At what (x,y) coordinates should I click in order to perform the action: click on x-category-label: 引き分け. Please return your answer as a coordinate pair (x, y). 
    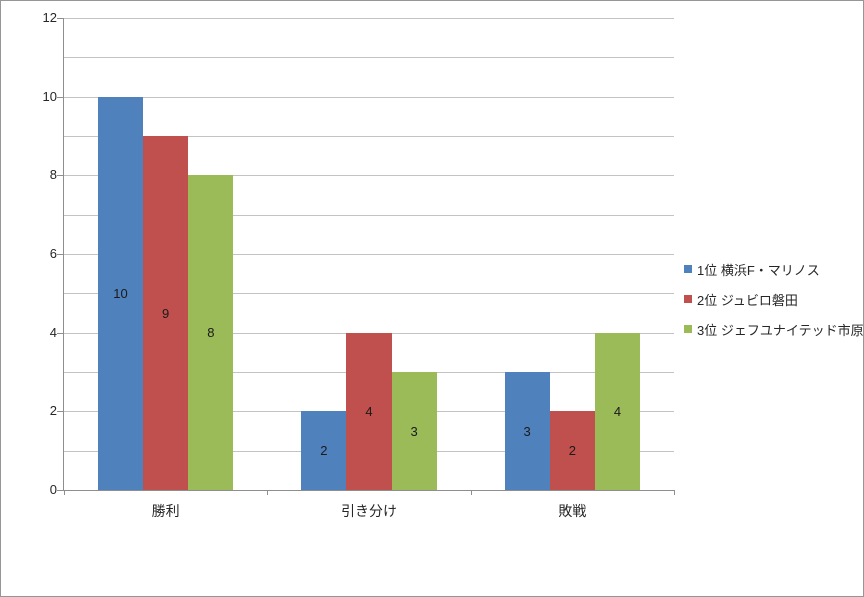
    Looking at the image, I should click on (369, 511).